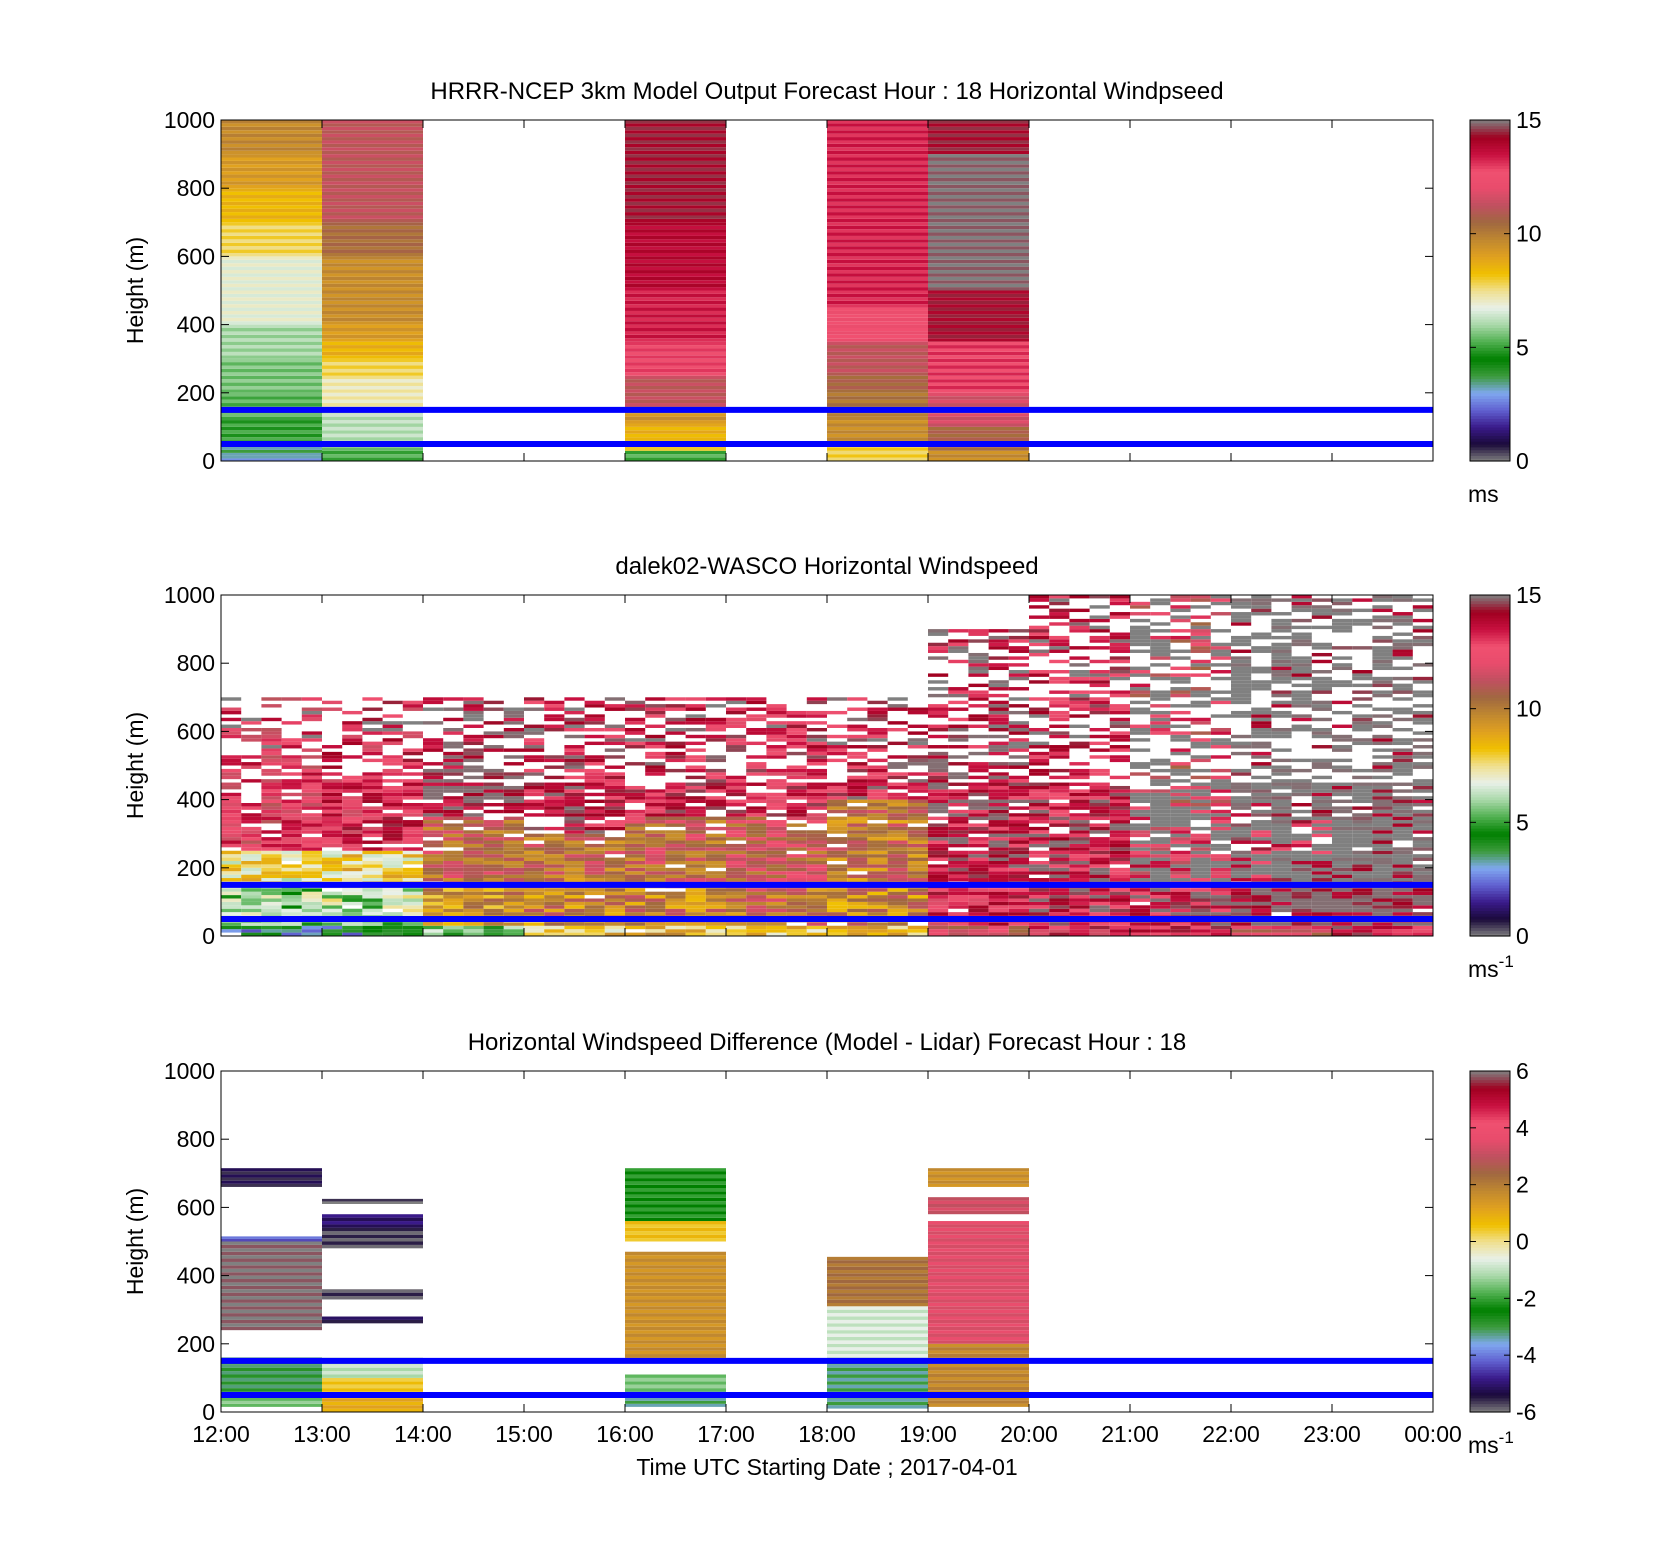 The height and width of the screenshot is (1561, 1680). What do you see at coordinates (1483, 494) in the screenshot?
I see `colorbar-unit-label: ms` at bounding box center [1483, 494].